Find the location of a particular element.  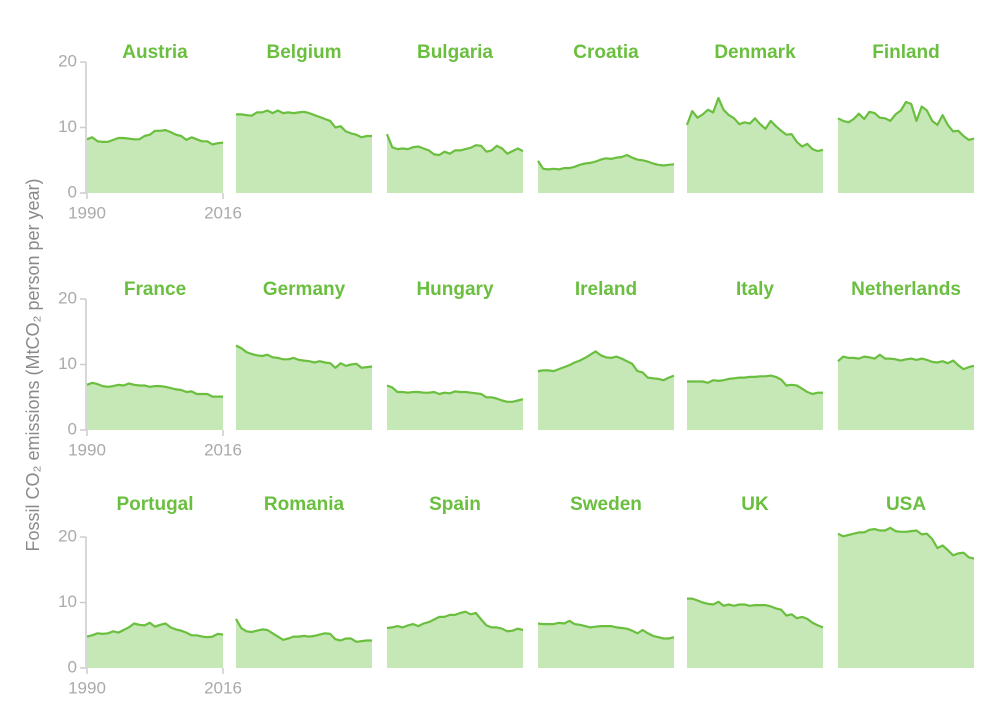

panel-title: Denmark is located at coordinates (755, 52).